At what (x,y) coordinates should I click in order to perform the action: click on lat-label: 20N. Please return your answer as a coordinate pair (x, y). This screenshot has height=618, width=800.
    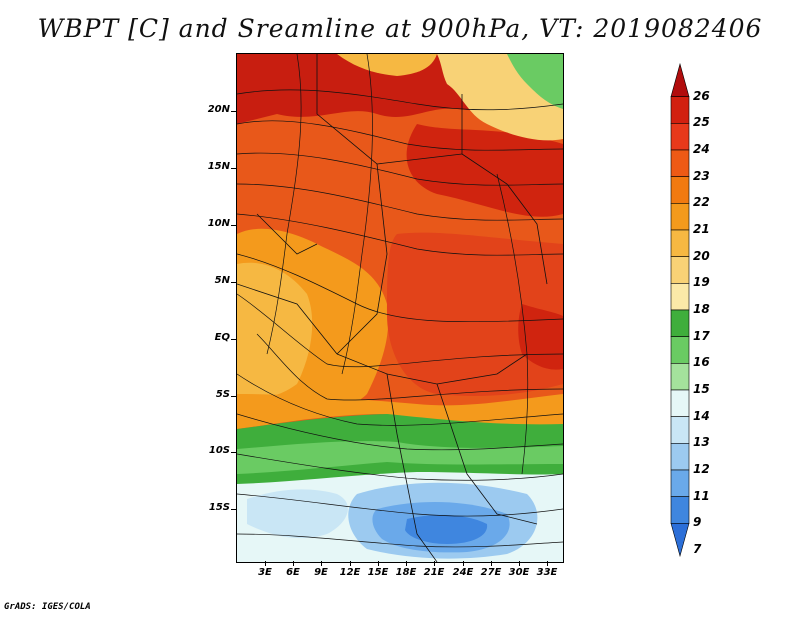
    Looking at the image, I should click on (218, 109).